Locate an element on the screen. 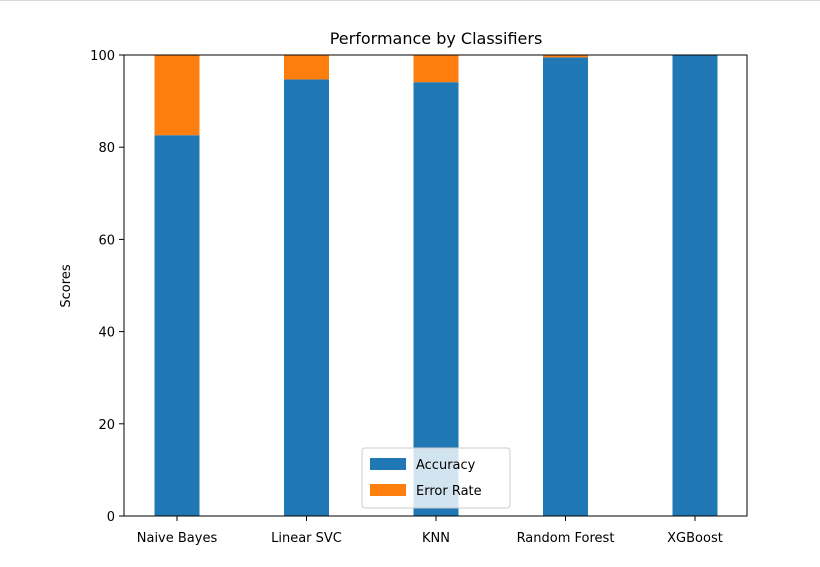  bar-accuracy-xgboost is located at coordinates (695, 286).